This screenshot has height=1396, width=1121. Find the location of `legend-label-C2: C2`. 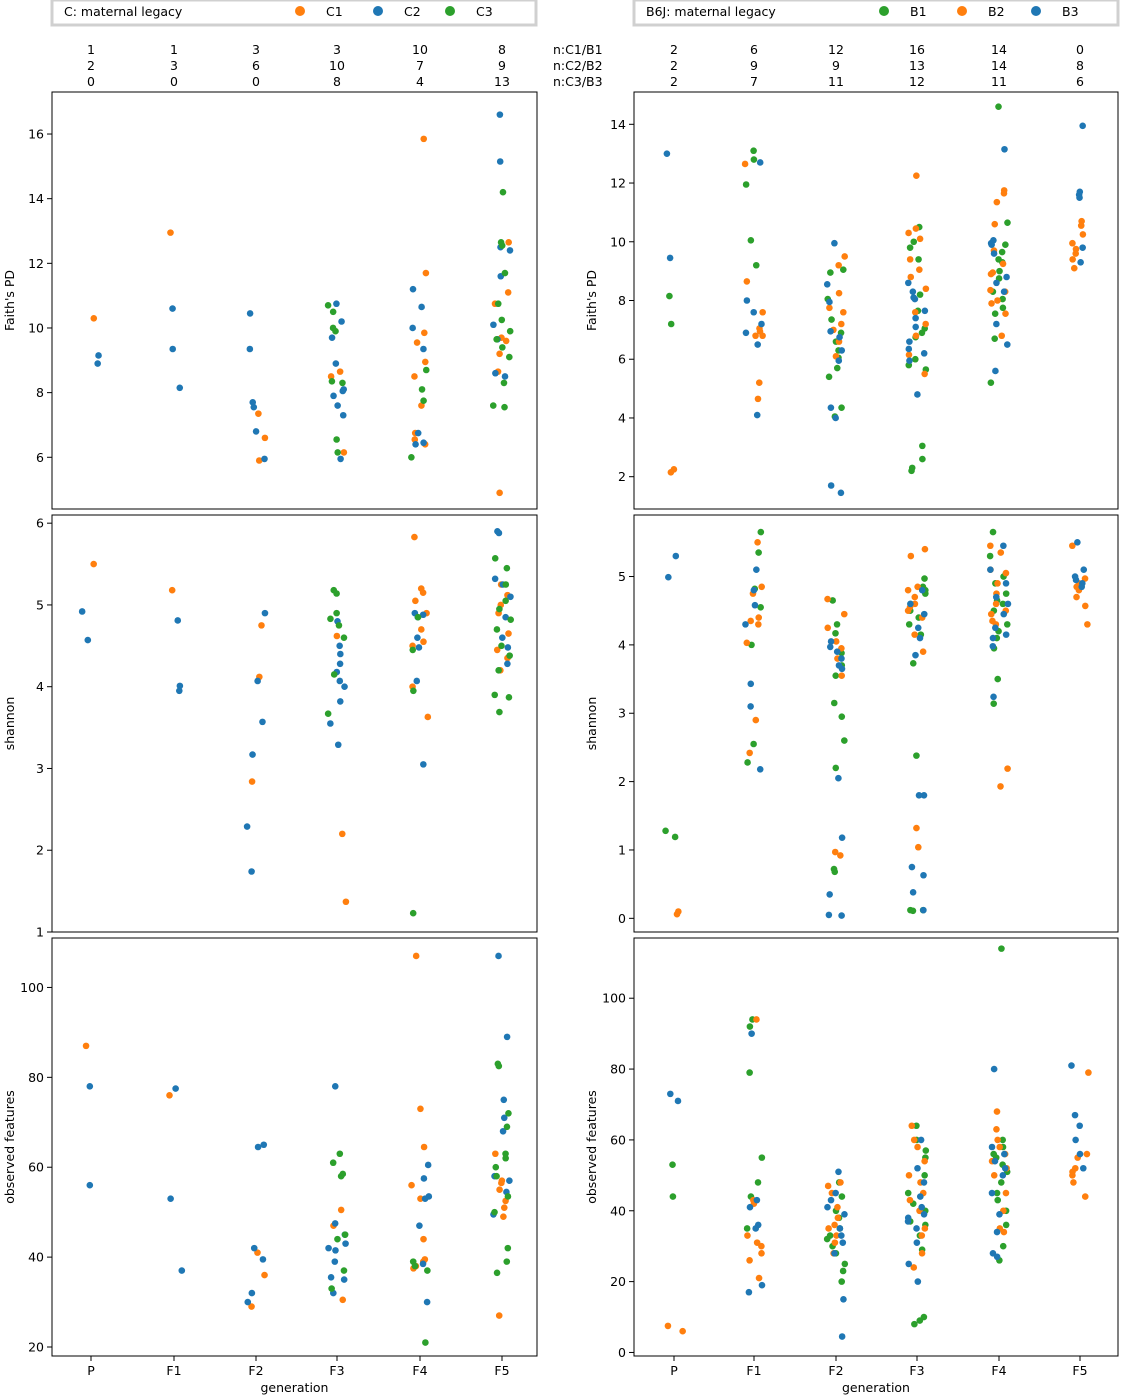

legend-label-C2: C2 is located at coordinates (412, 11).